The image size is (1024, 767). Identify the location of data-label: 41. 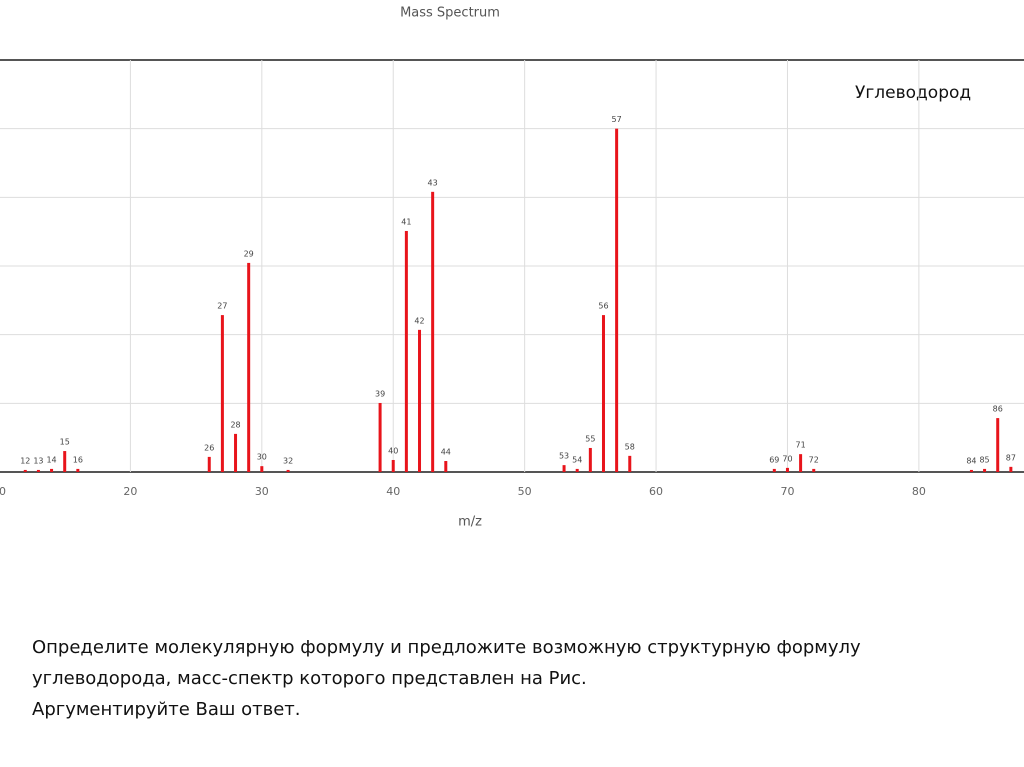
(406, 221).